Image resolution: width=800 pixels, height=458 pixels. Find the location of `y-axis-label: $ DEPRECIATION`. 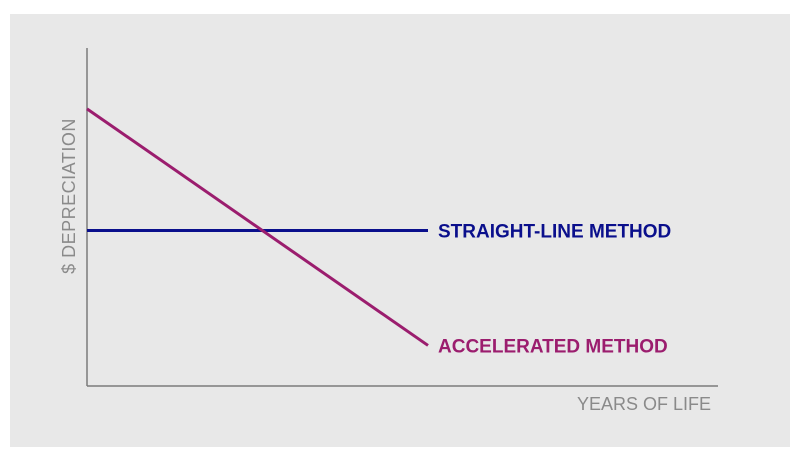

y-axis-label: $ DEPRECIATION is located at coordinates (69, 196).